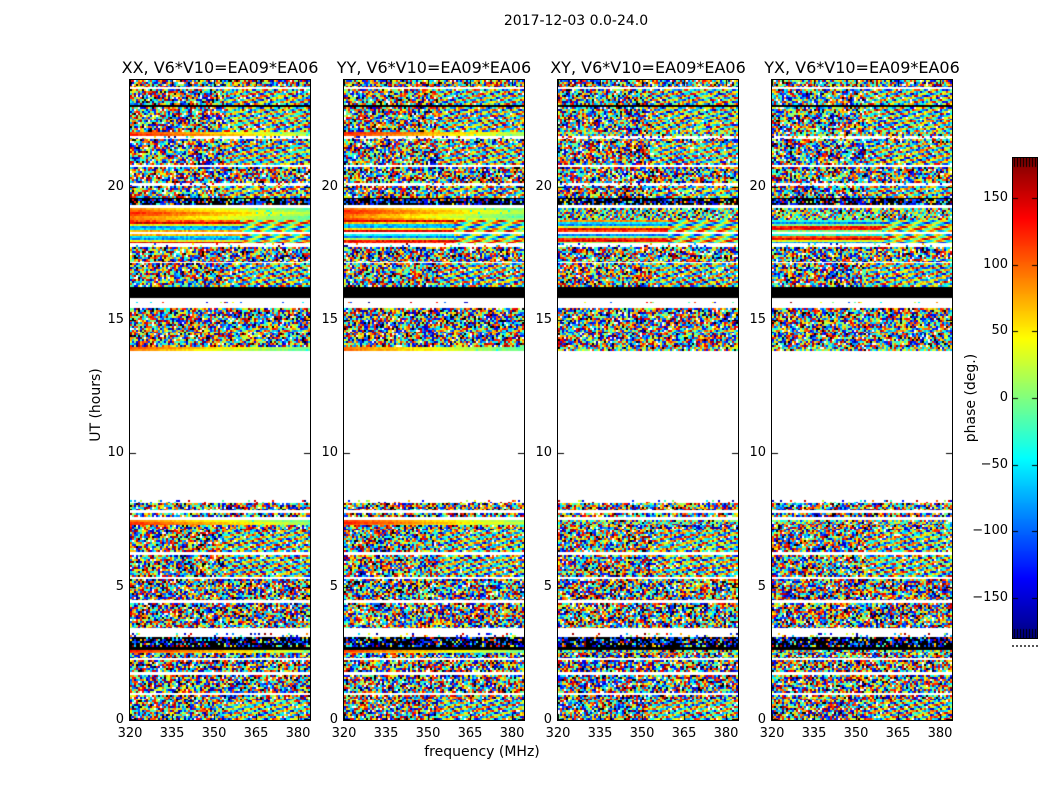  I want to click on panel-heatmap-YX, so click(862, 400).